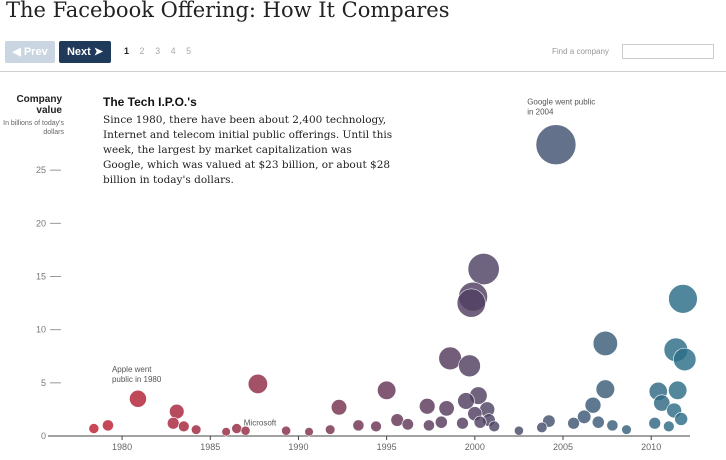 The image size is (726, 460). I want to click on annotation-2: Microsoft, so click(260, 422).